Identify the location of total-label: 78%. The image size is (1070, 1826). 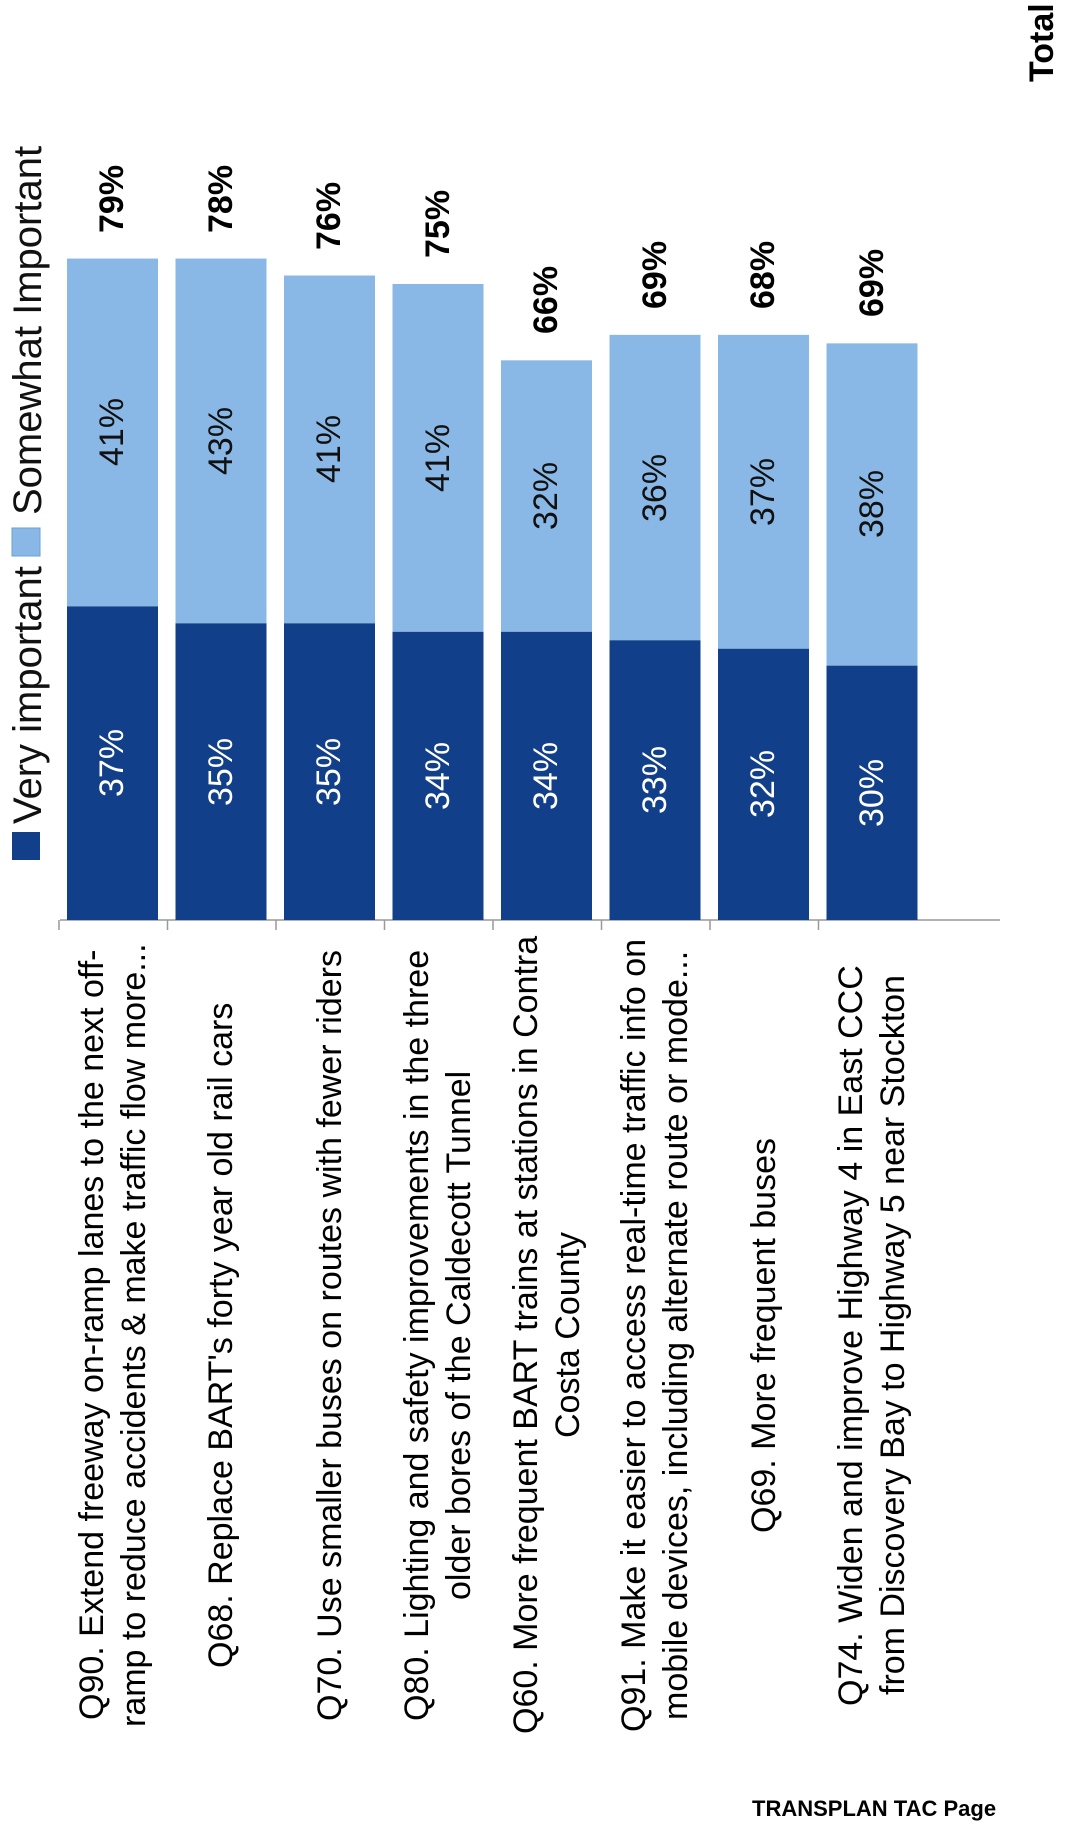
(220, 198).